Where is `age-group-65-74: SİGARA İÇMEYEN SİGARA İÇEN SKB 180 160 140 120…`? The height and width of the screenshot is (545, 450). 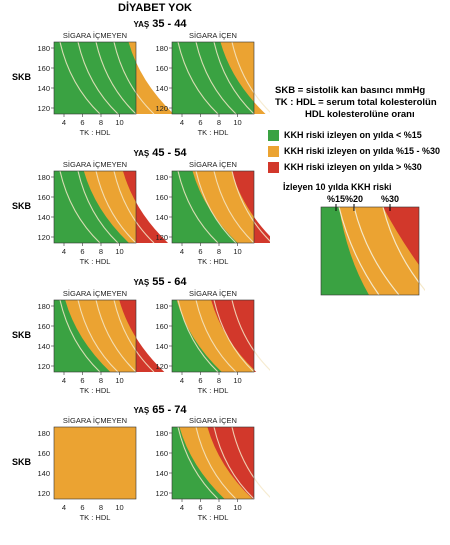 age-group-65-74: SİGARA İÇMEYEN SİGARA İÇEN SKB 180 160 140 120… is located at coordinates (136, 480).